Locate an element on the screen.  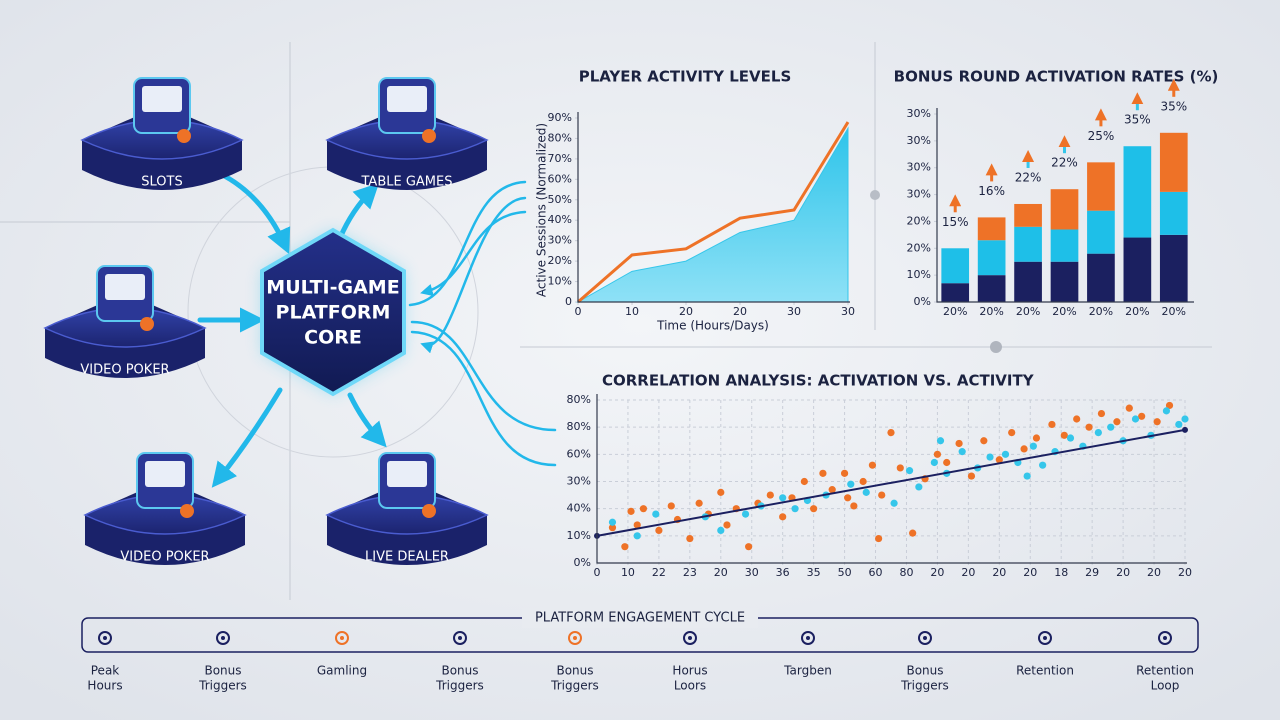
step-label: Retention is located at coordinates (1045, 671).